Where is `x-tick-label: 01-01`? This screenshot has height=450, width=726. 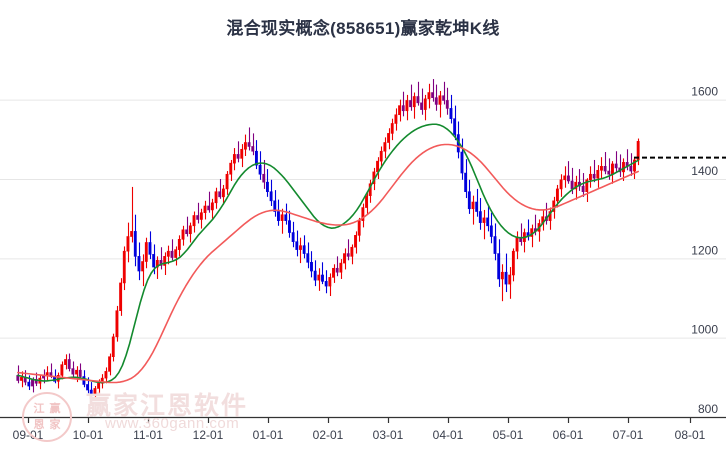 x-tick-label: 01-01 is located at coordinates (268, 435).